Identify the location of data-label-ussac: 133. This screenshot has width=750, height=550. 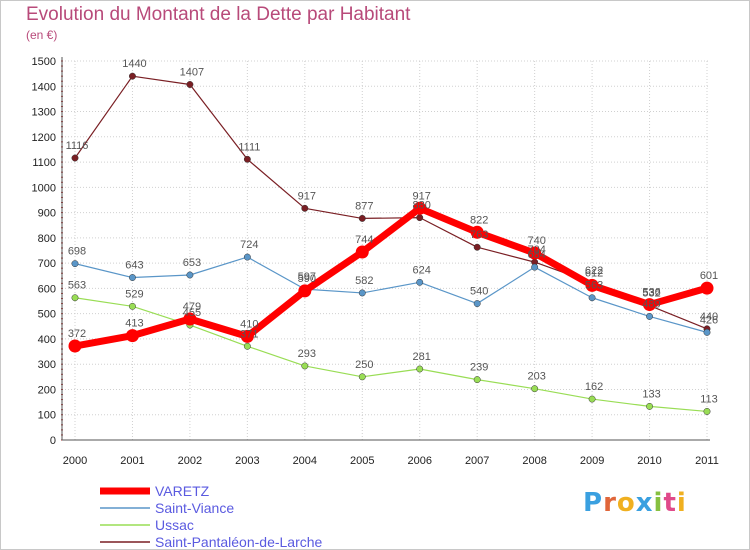
(651, 394).